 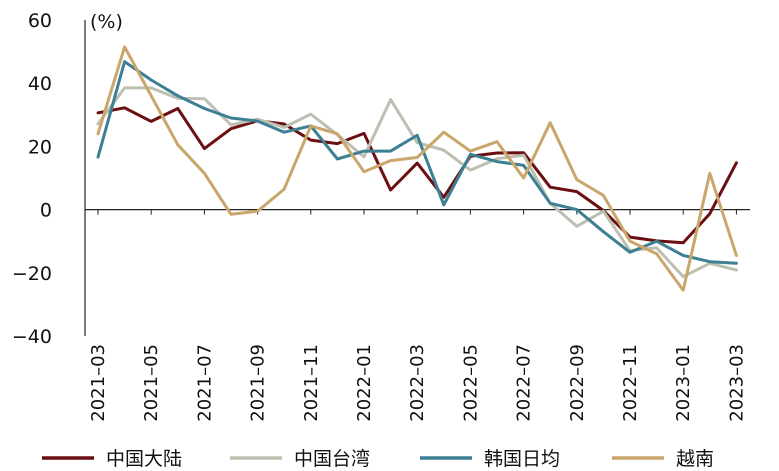 I want to click on x-tick-label: 2021–09, so click(x=258, y=383).